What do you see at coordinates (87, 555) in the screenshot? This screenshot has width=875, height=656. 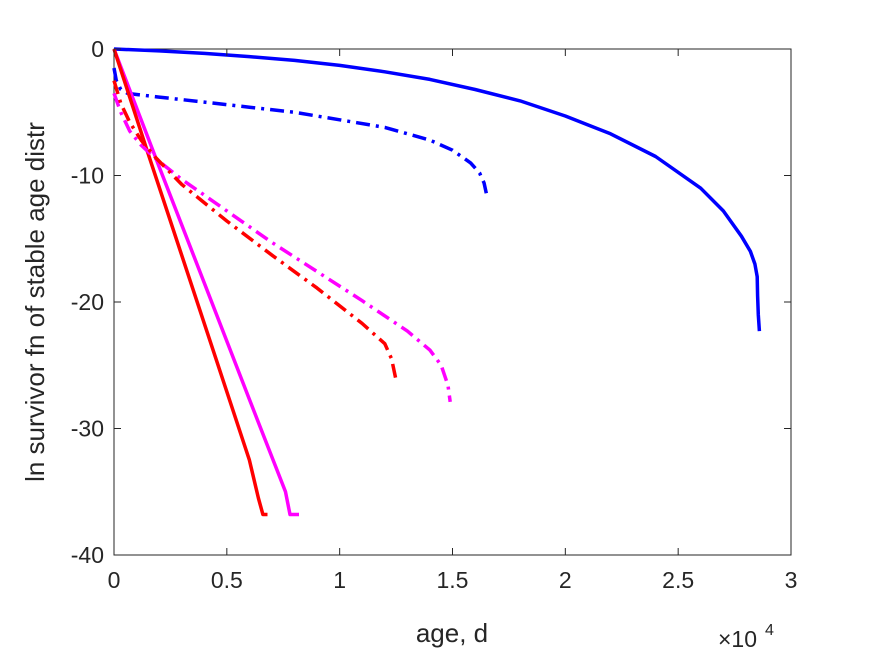 I see `y-tick-label: -40` at bounding box center [87, 555].